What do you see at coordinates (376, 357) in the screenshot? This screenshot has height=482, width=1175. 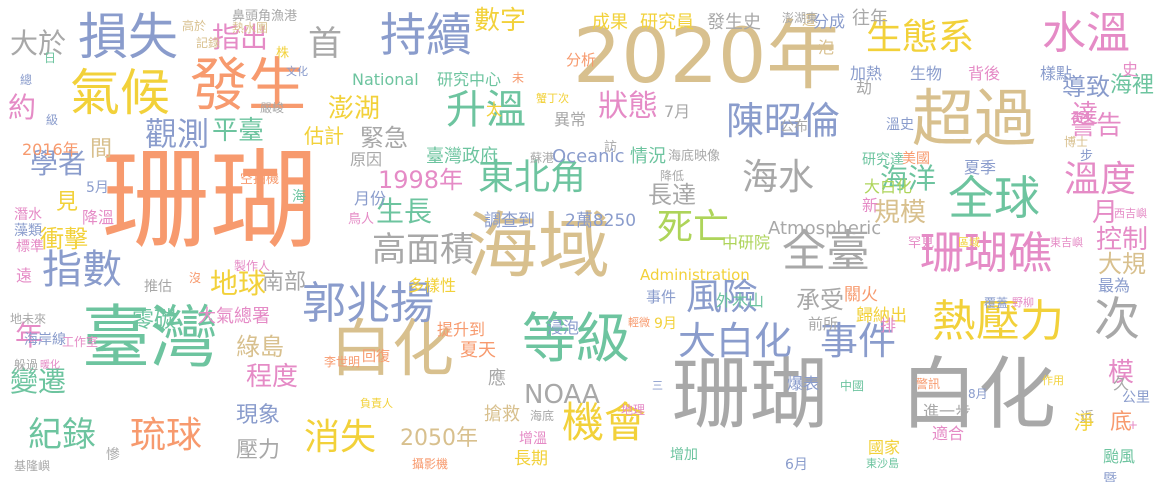 I see `cloud-word: 回復` at bounding box center [376, 357].